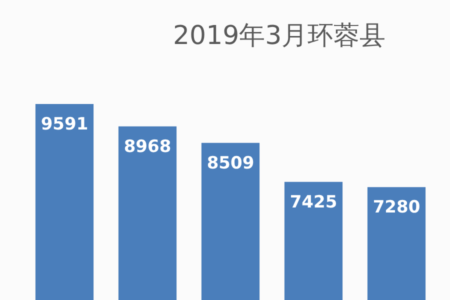 The width and height of the screenshot is (450, 300). I want to click on data-label: 8968, so click(148, 146).